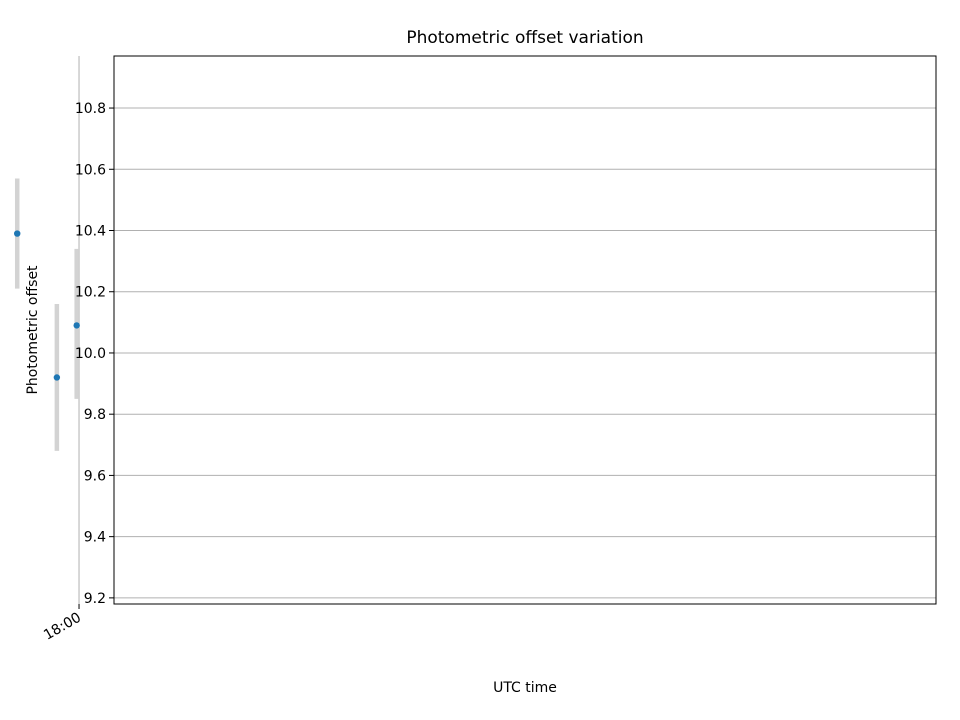 The width and height of the screenshot is (960, 720). What do you see at coordinates (525, 688) in the screenshot?
I see `x-axis-label: UTC time` at bounding box center [525, 688].